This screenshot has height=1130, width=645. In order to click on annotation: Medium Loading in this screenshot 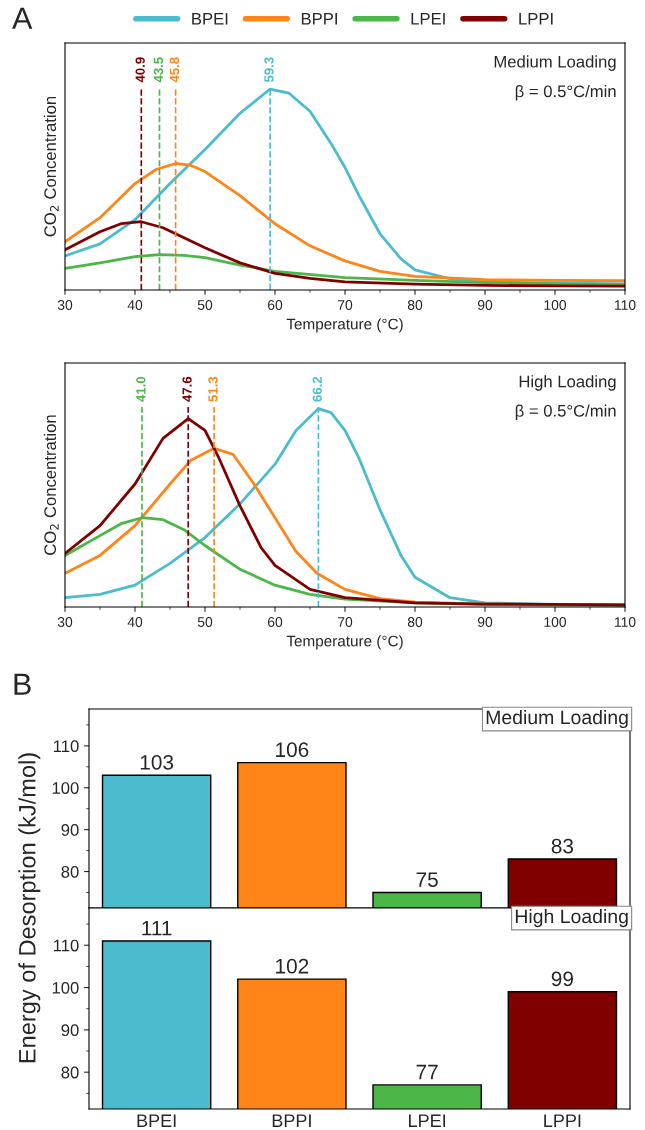, I will do `click(557, 719)`.